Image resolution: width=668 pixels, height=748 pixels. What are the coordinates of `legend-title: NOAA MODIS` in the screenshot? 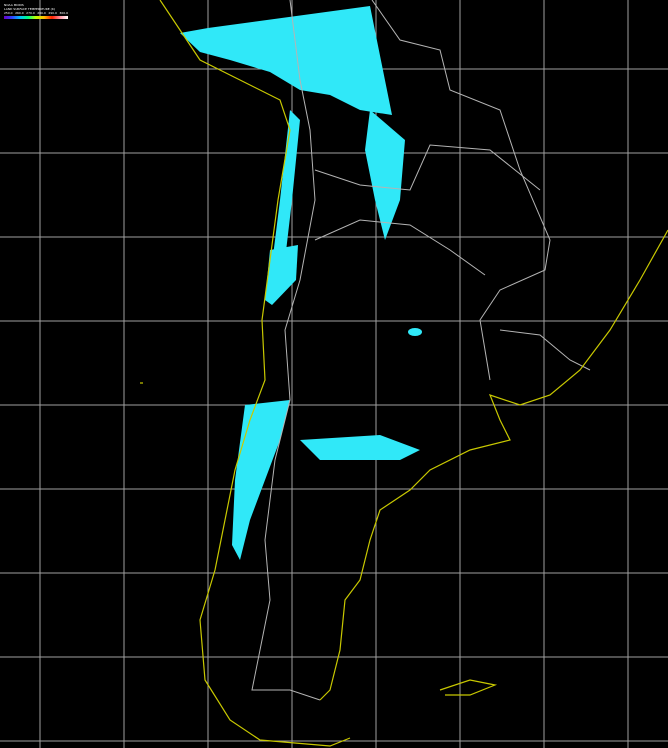 It's located at (14, 5).